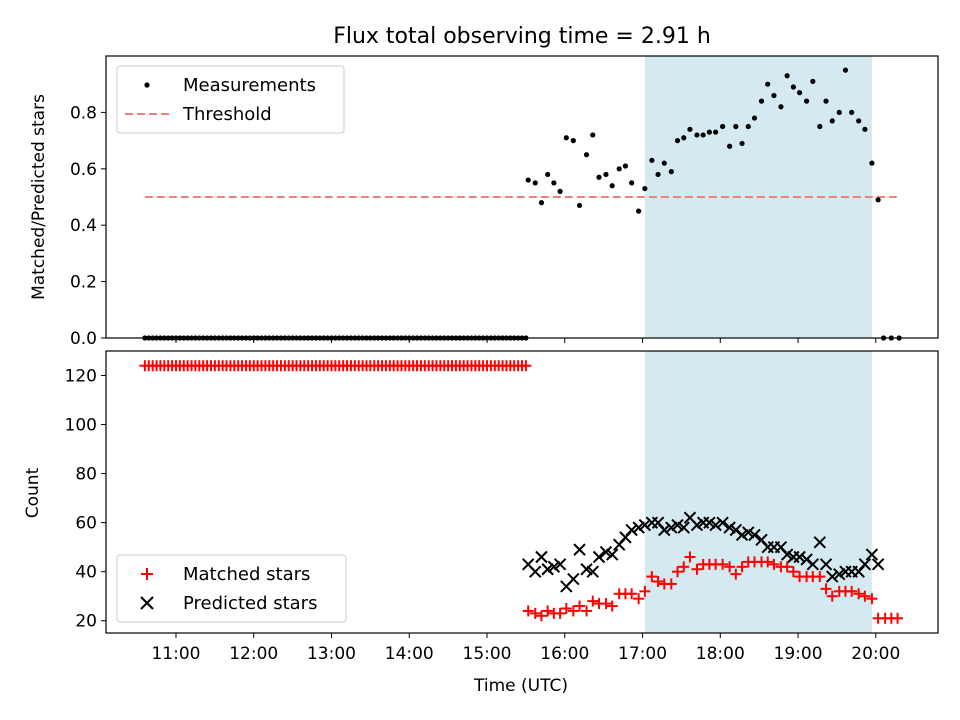  Describe the element at coordinates (522, 36) in the screenshot. I see `figure-title: Flux total observing time = 2.91 h` at that location.